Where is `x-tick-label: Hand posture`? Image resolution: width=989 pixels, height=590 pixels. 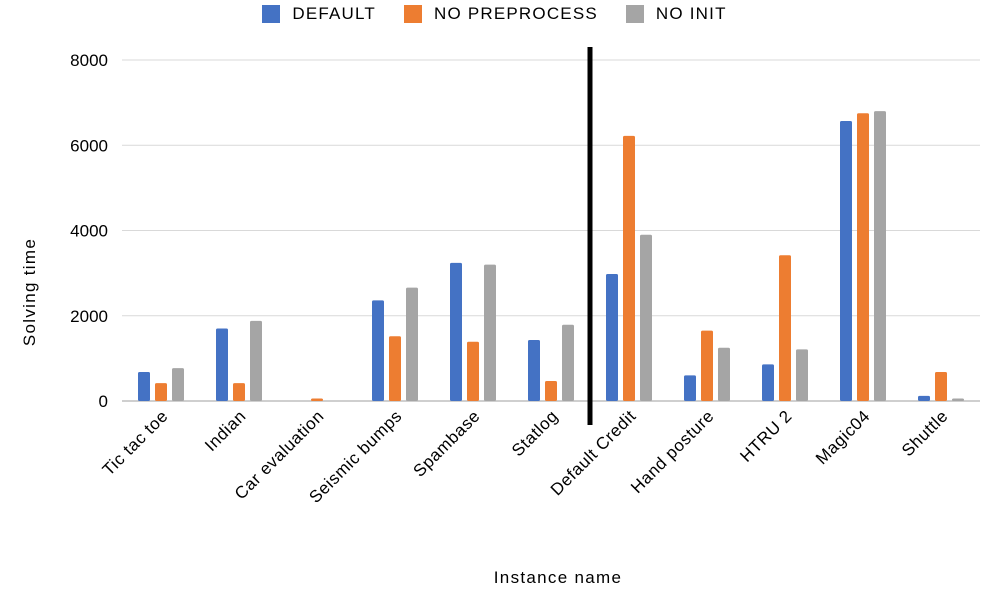 x-tick-label: Hand posture is located at coordinates (672, 451).